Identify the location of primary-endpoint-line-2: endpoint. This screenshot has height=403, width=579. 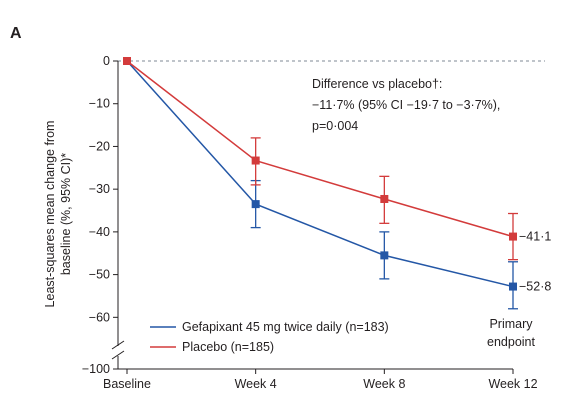
(511, 342).